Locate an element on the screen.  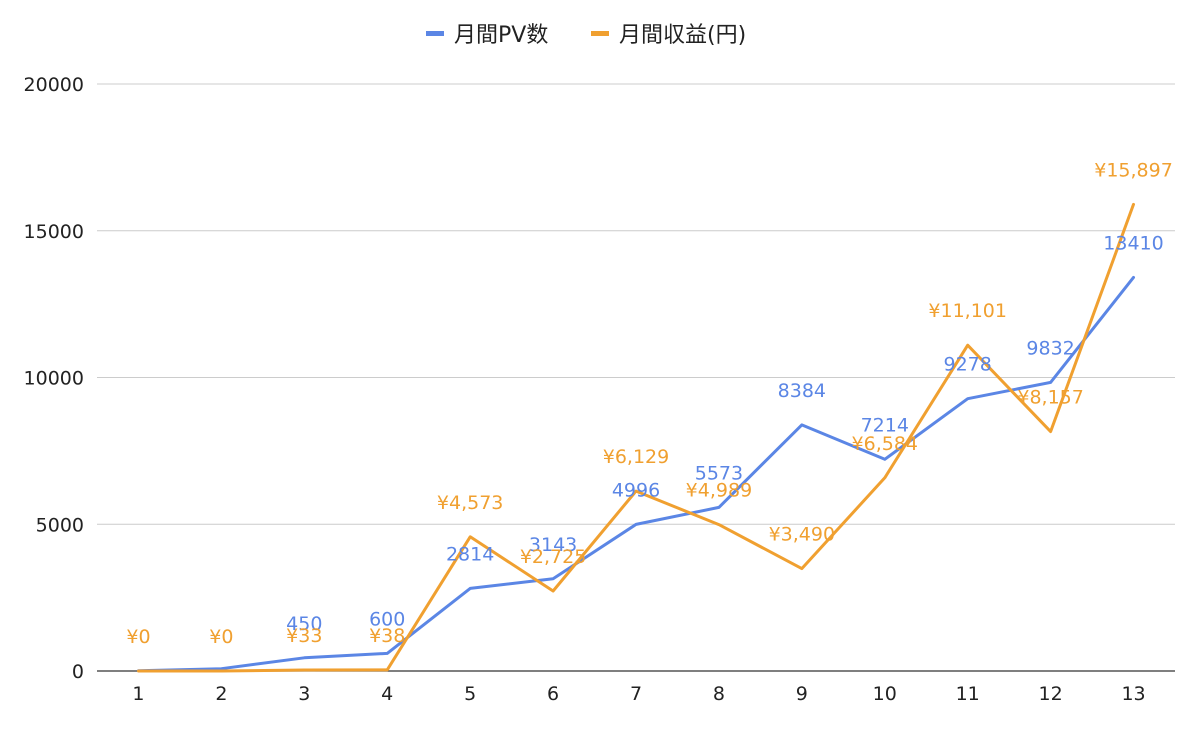
x-tick-label: 7 is located at coordinates (636, 694).